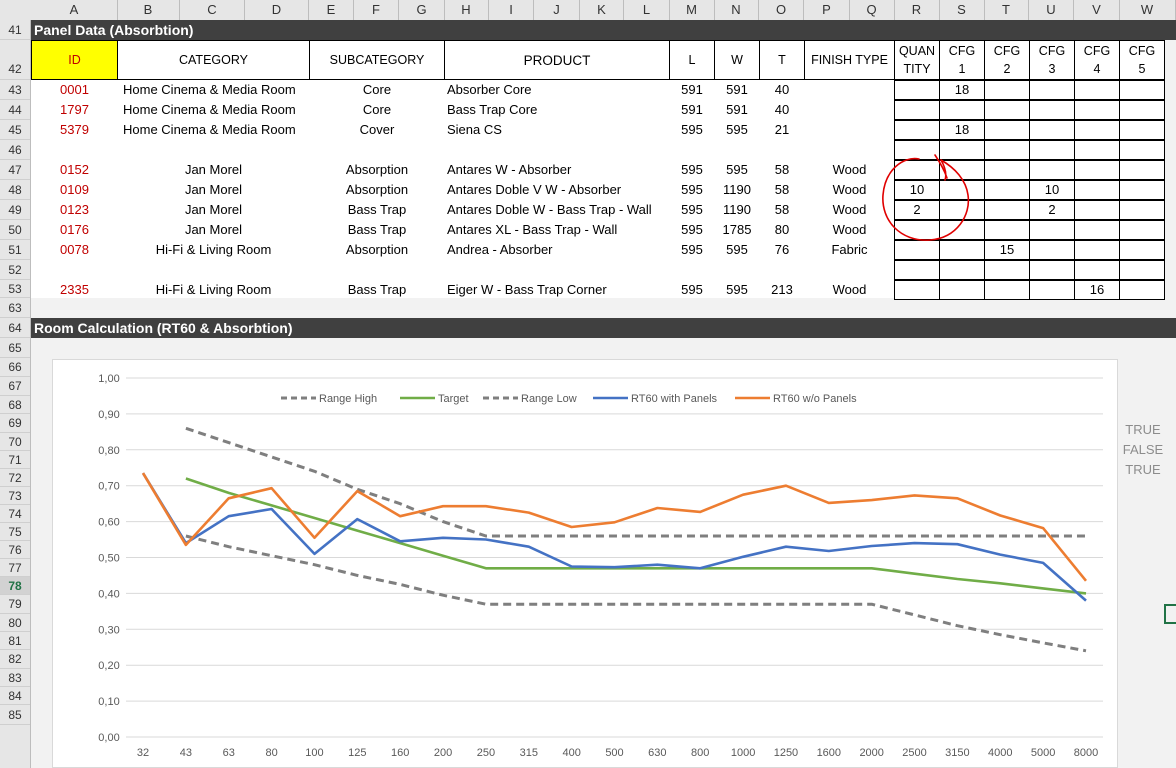 This screenshot has width=1176, height=768. I want to click on cell-cfg-1: 18, so click(962, 90).